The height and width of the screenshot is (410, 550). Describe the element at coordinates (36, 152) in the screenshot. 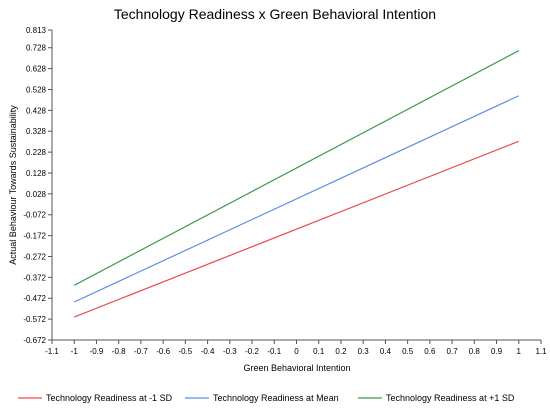

I see `y-tick-label: 0.228` at that location.